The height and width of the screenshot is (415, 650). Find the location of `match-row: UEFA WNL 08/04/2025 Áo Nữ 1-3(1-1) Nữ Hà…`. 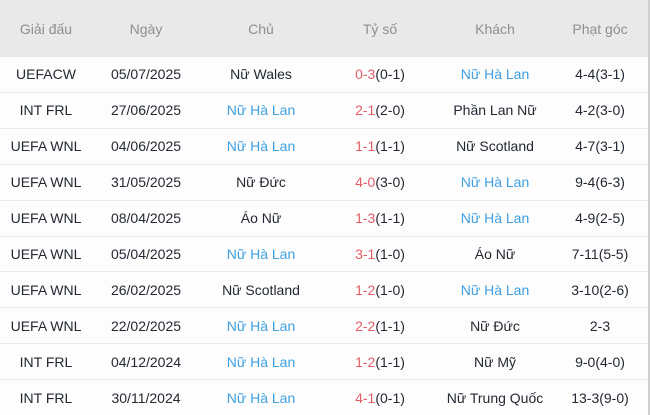

match-row: UEFA WNL 08/04/2025 Áo Nữ 1-3(1-1) Nữ Hà… is located at coordinates (324, 218).